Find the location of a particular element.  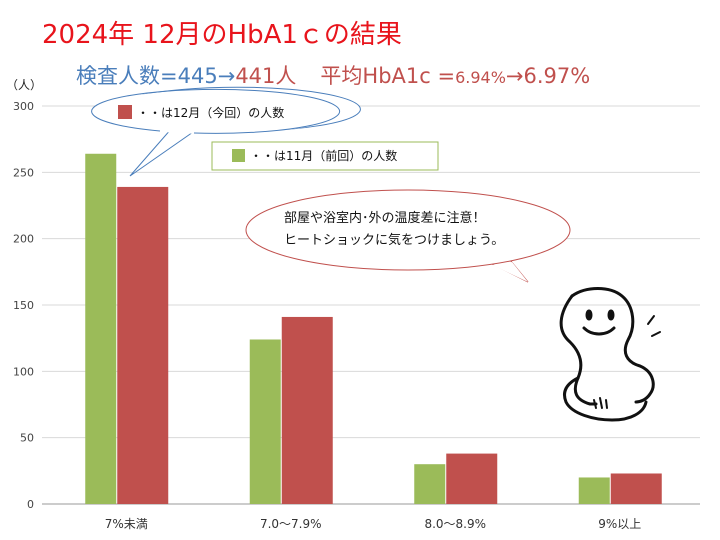

count-arrow: → is located at coordinates (226, 76).